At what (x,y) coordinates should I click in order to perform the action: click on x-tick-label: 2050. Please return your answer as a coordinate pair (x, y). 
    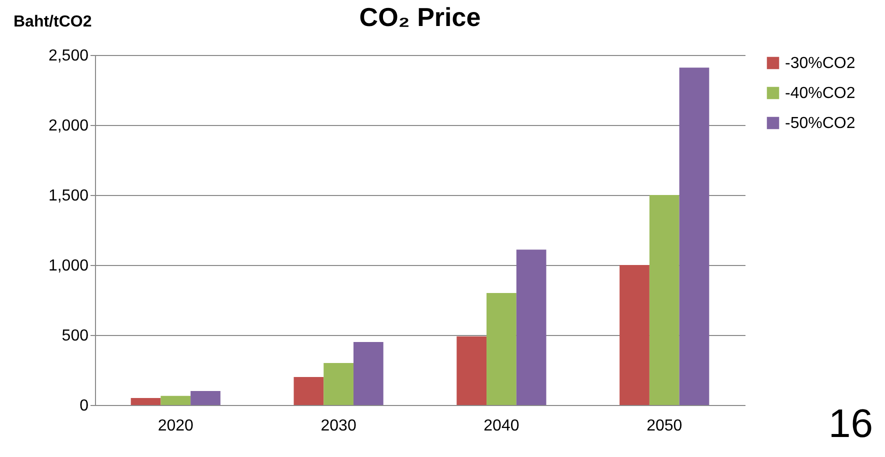
    Looking at the image, I should click on (664, 426).